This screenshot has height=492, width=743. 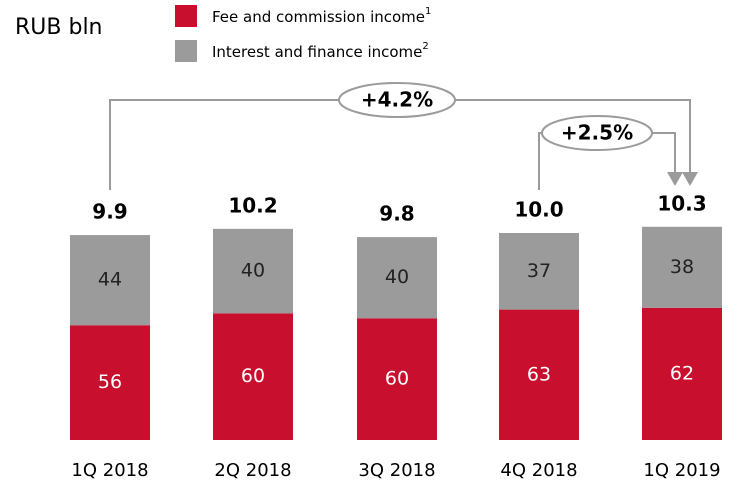 I want to click on annotation: +4.2%, so click(x=397, y=100).